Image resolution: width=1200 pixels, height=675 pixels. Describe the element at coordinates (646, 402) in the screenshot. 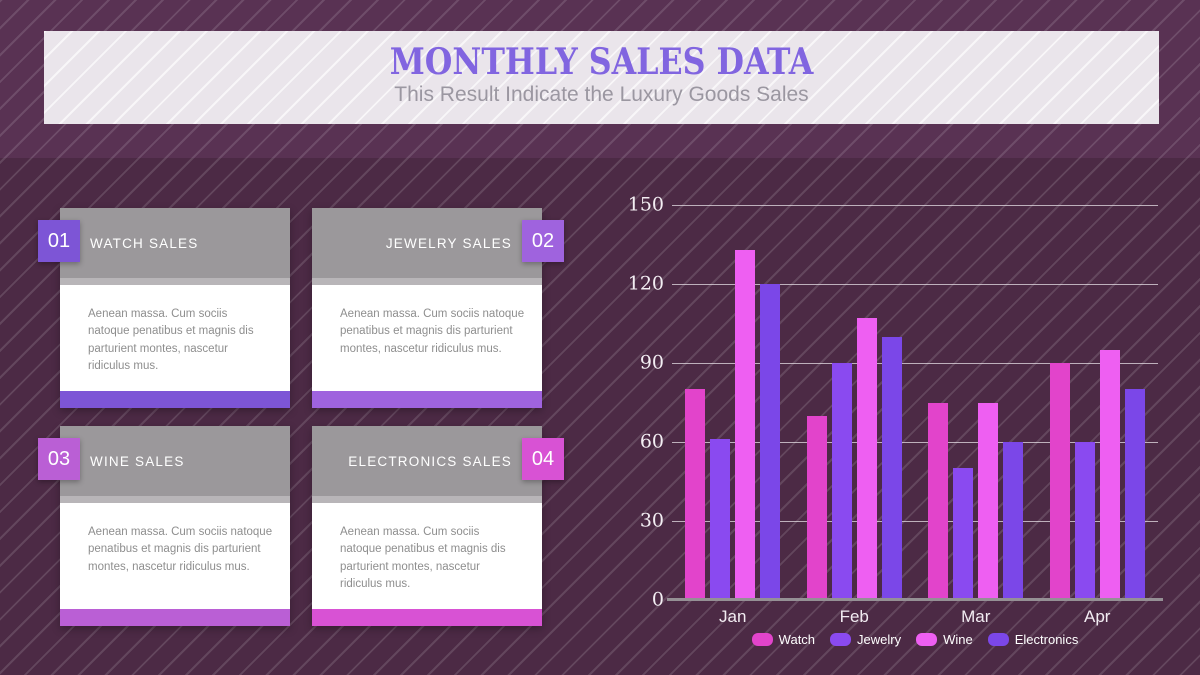

I see `y-axis-labels: 0 30 60 90 120 150` at that location.